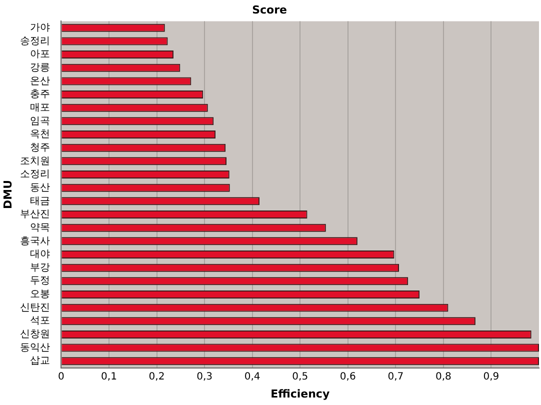  Describe the element at coordinates (40, 148) in the screenshot. I see `y-tick-label: 청주` at that location.